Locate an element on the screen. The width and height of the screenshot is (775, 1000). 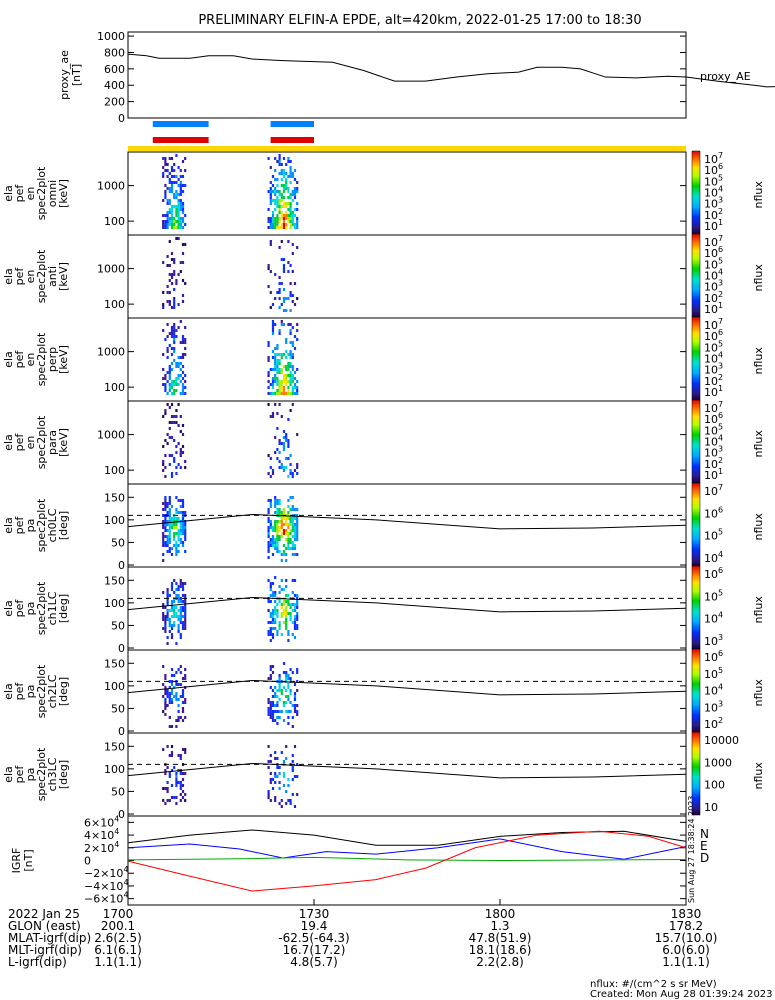
colorbar-unit-group: nflux is located at coordinates (758, 693).